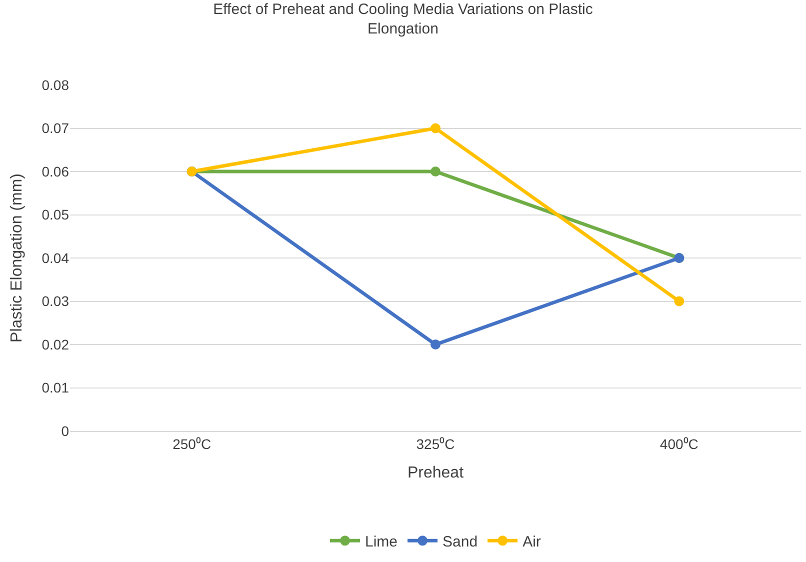  Describe the element at coordinates (381, 542) in the screenshot. I see `legend-label: Lime` at that location.